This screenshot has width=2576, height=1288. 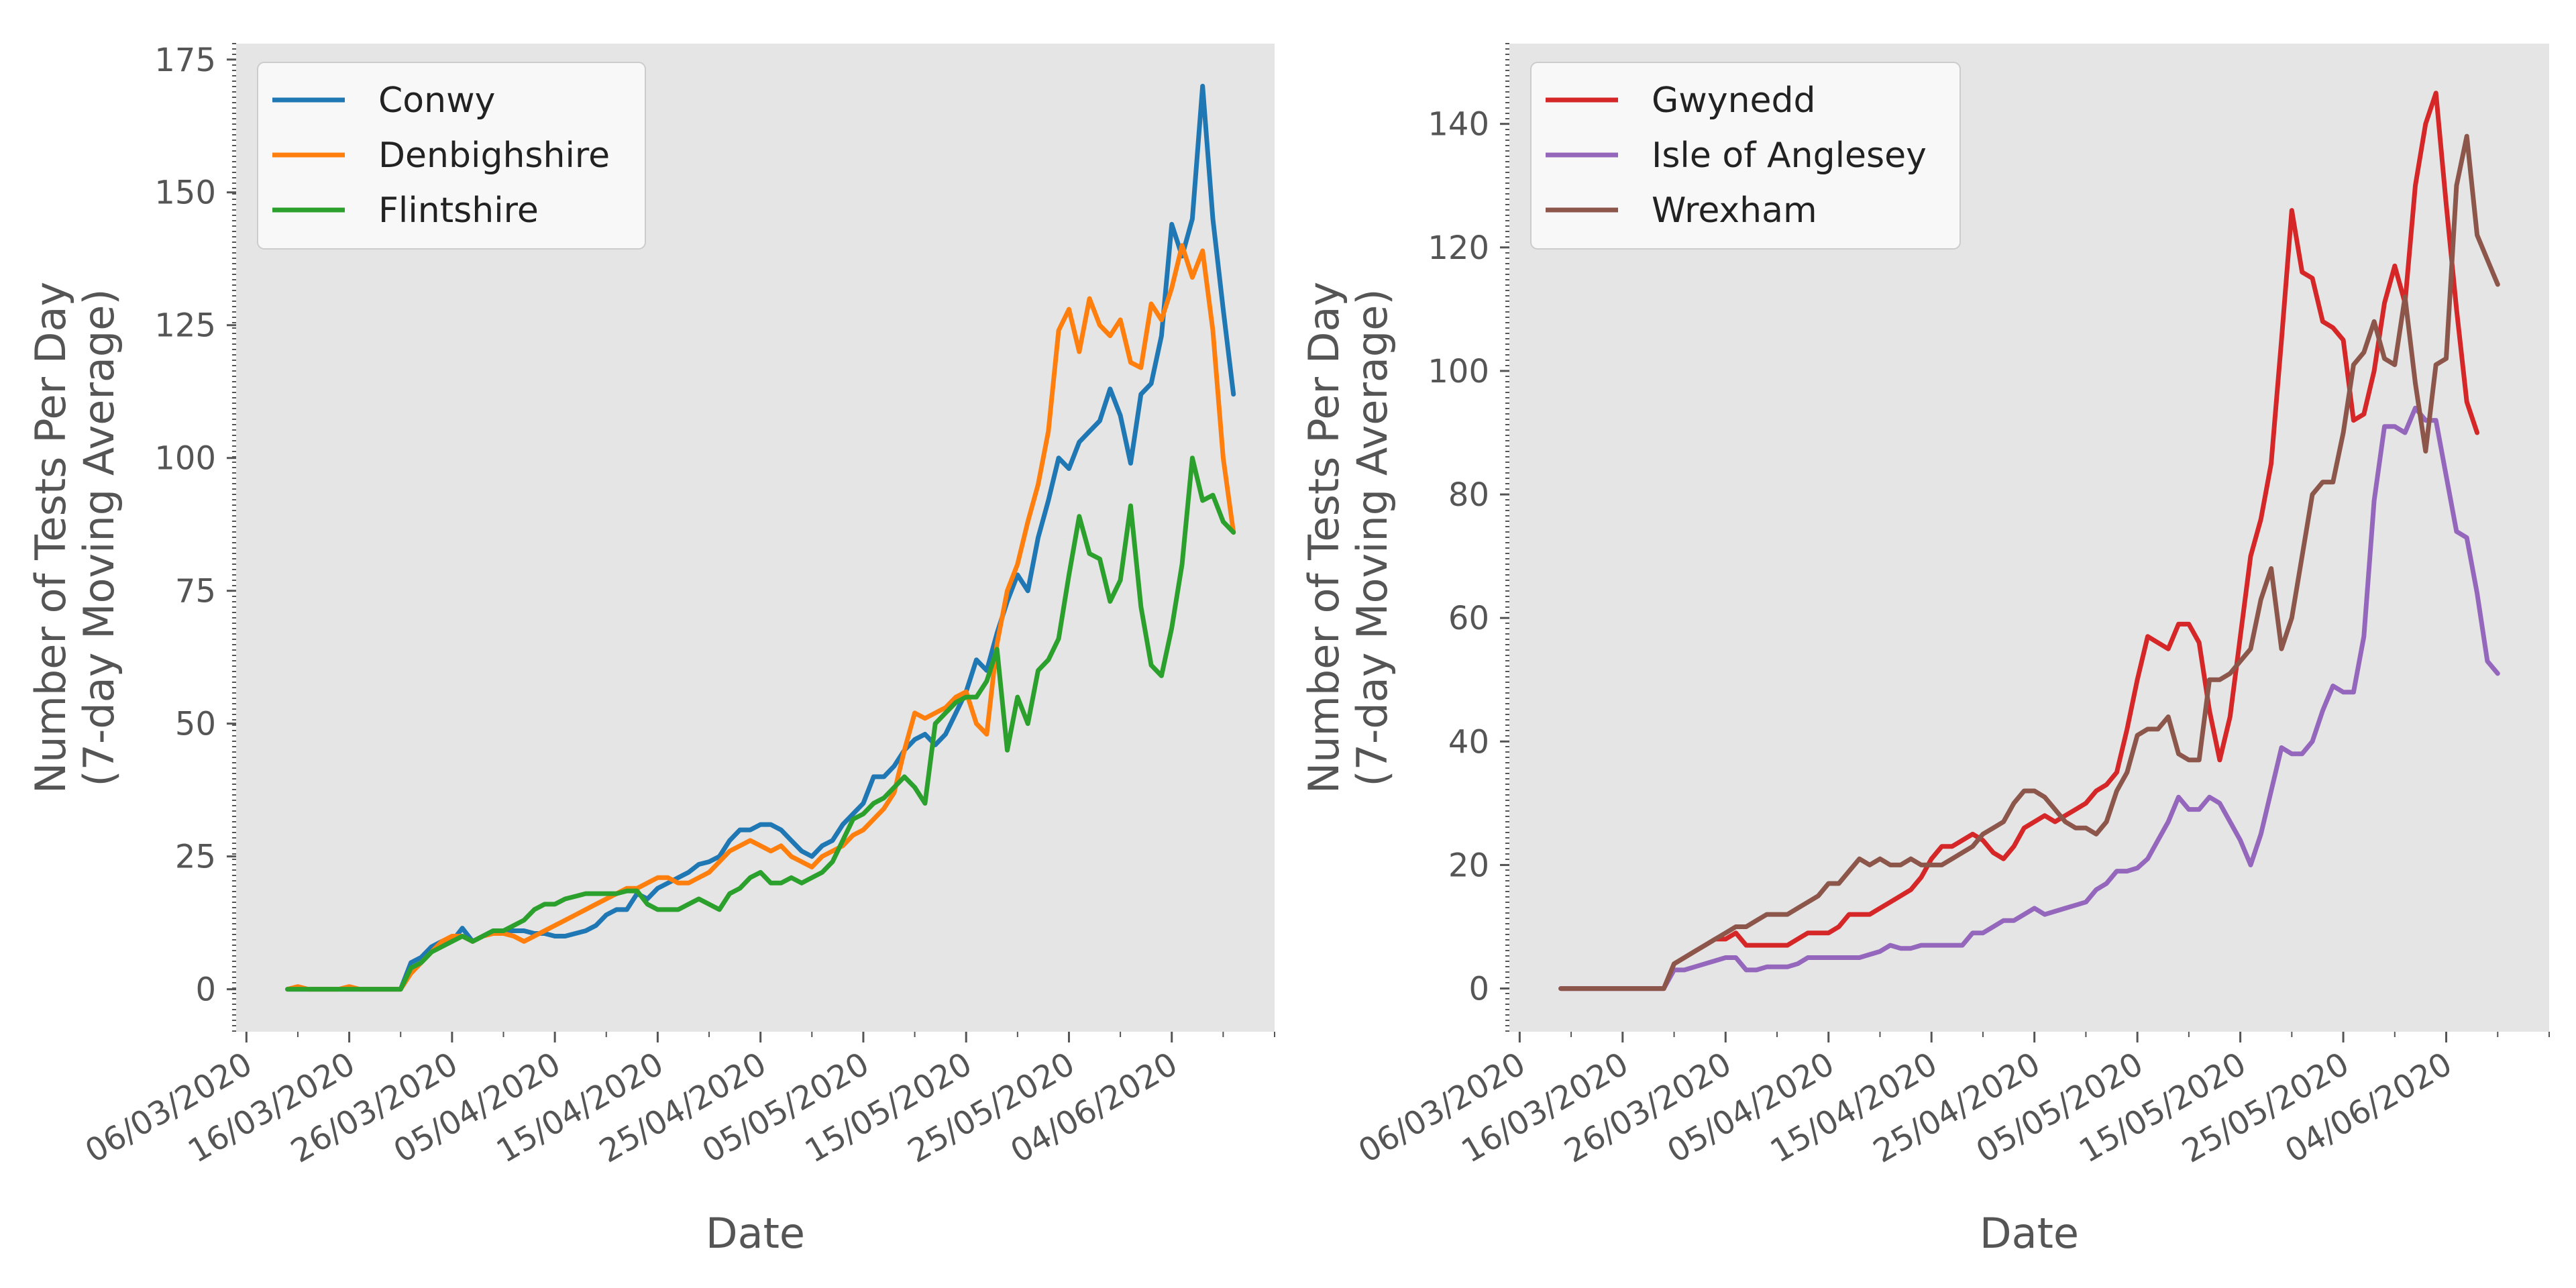 What do you see at coordinates (494, 156) in the screenshot?
I see `legend-label: Denbighshire` at bounding box center [494, 156].